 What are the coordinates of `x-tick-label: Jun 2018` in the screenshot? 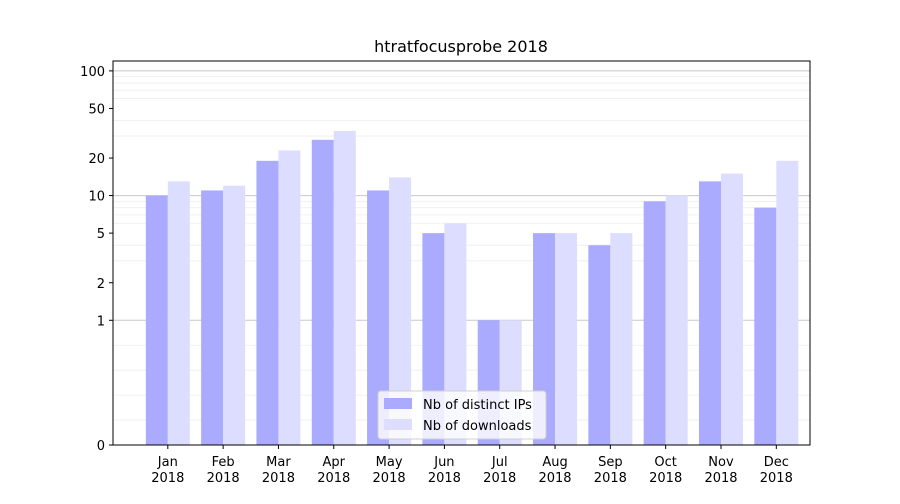 It's located at (444, 470).